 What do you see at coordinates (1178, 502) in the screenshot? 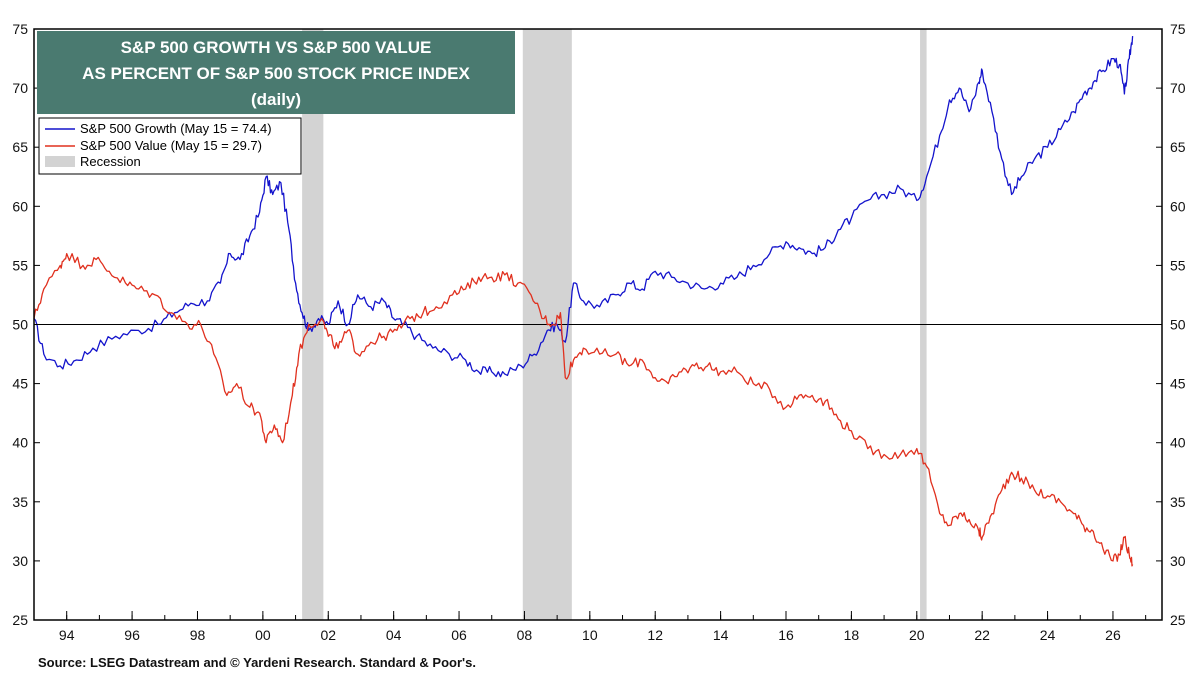
I see `y-tick-label-right: 35` at bounding box center [1178, 502].